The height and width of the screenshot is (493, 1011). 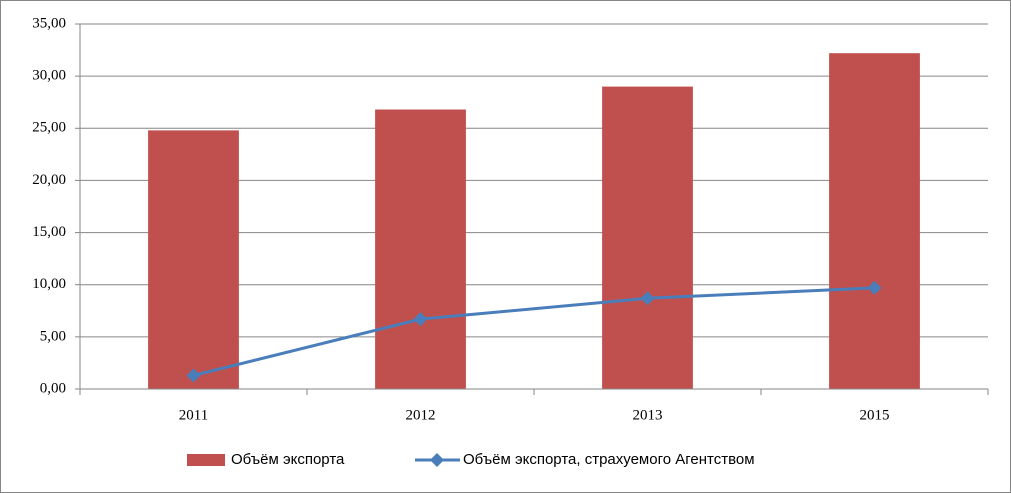 What do you see at coordinates (49, 180) in the screenshot?
I see `y-tick-label: 20,00` at bounding box center [49, 180].